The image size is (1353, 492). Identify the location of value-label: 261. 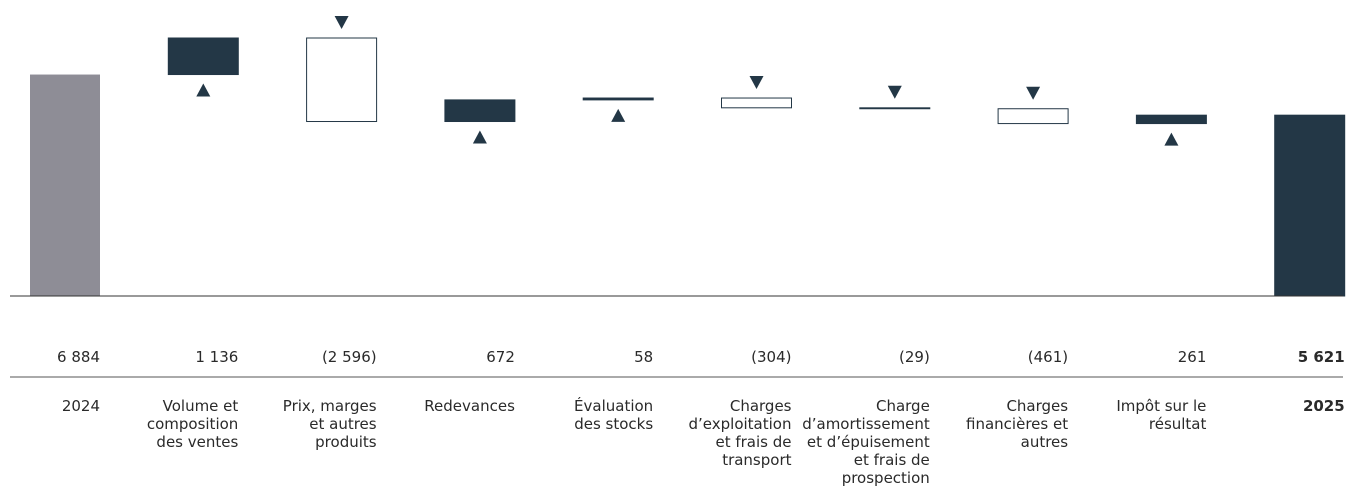
(1192, 357).